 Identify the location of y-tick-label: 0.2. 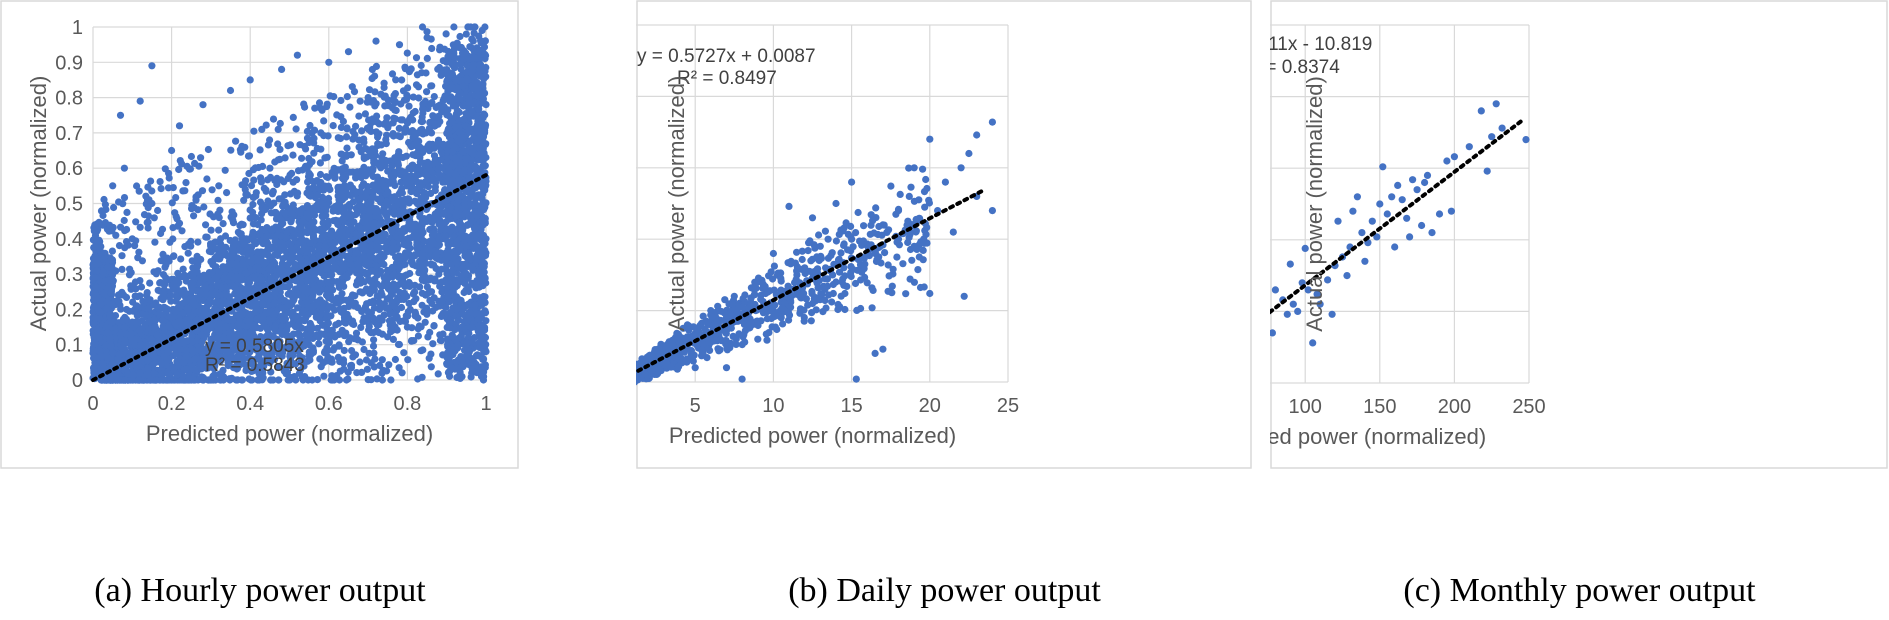
(69, 310).